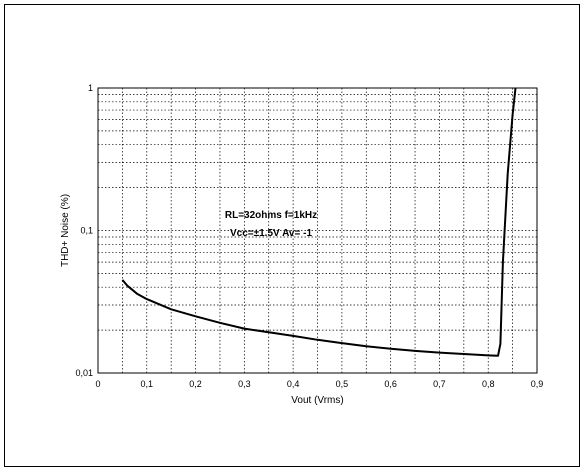  I want to click on x-axis-label: Vout (Vrms), so click(317, 400).